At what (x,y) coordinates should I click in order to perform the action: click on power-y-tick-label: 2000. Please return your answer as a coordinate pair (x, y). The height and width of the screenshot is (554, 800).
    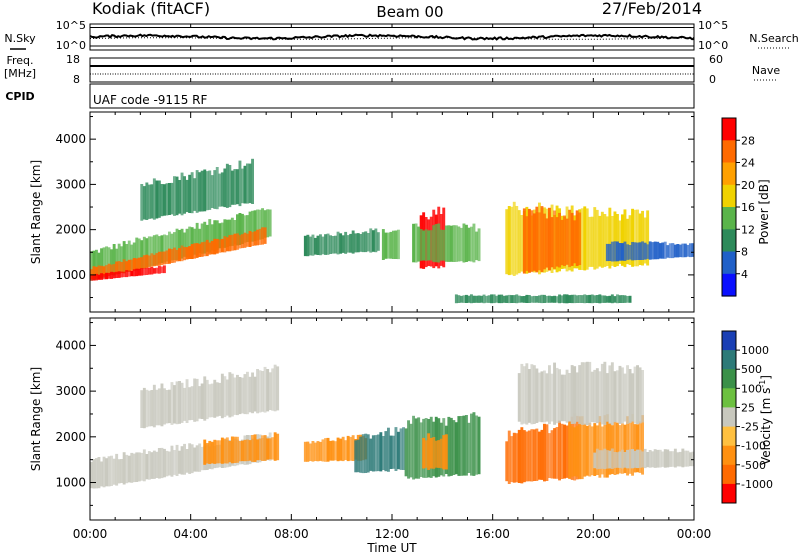
    Looking at the image, I should click on (70, 230).